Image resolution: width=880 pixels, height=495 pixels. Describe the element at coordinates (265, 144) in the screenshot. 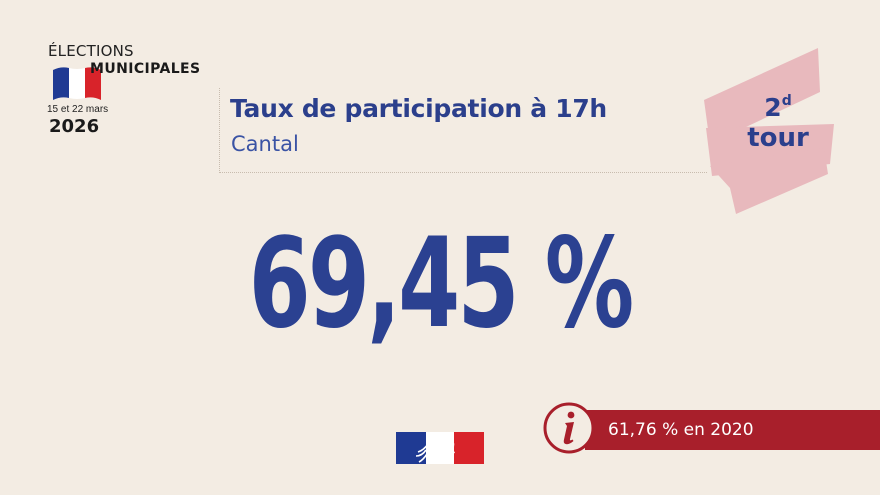

I see `department-name: Cantal` at that location.